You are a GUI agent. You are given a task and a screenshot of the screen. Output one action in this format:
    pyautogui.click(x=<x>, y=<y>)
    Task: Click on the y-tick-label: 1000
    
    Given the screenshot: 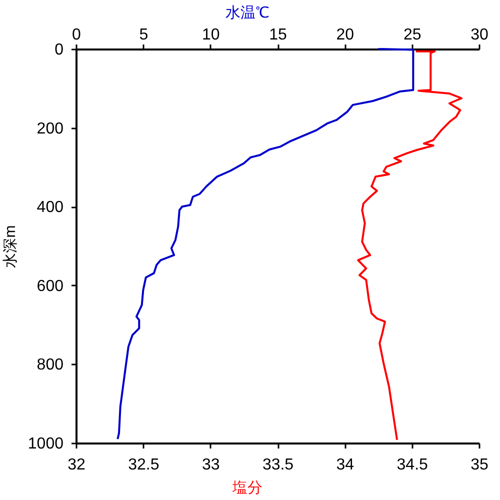 What is the action you would take?
    pyautogui.click(x=46, y=444)
    